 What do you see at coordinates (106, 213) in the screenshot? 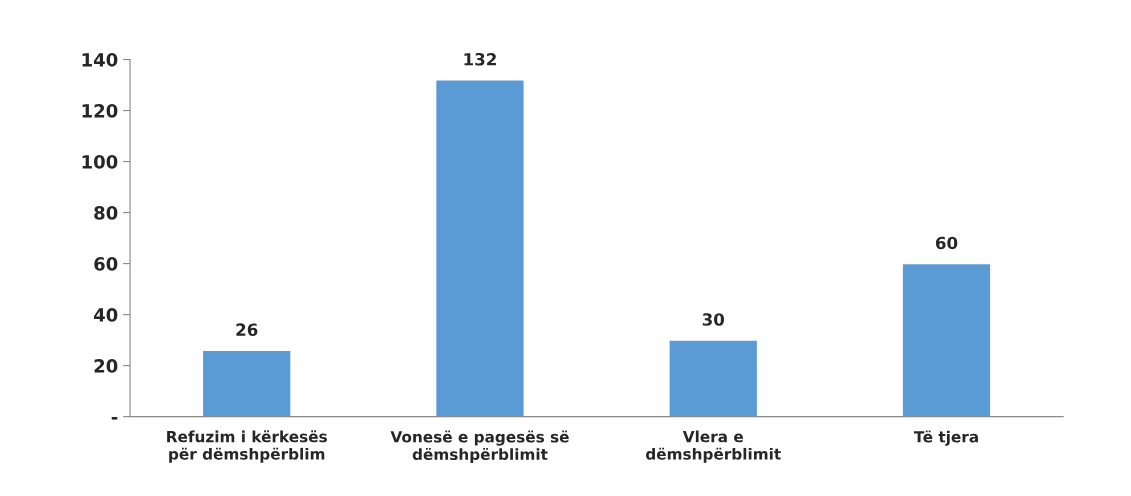
I see `y-tick-label: 80` at bounding box center [106, 213].